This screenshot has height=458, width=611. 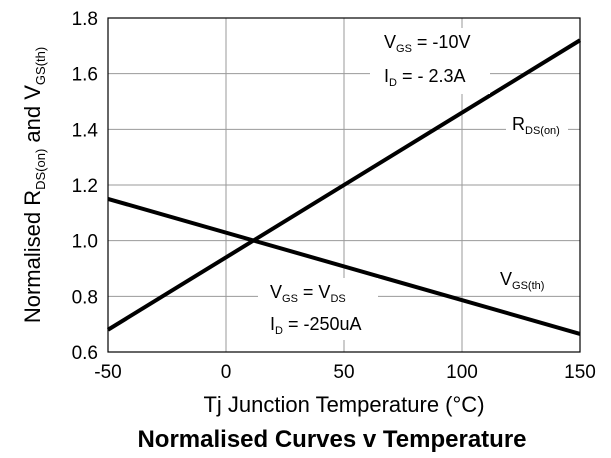 I want to click on y-axis-title: Normalised RDS(on) and VGS(th), so click(x=34, y=185).